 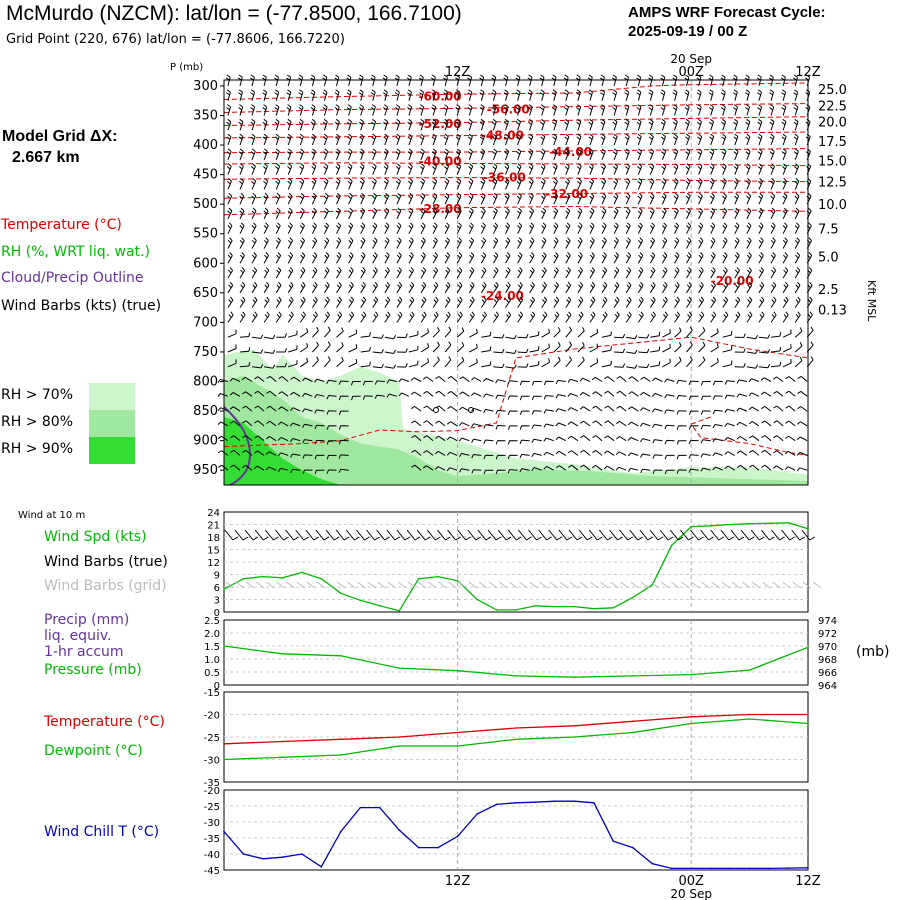 I want to click on height-tick-label-10: 0.13, so click(x=832, y=311).